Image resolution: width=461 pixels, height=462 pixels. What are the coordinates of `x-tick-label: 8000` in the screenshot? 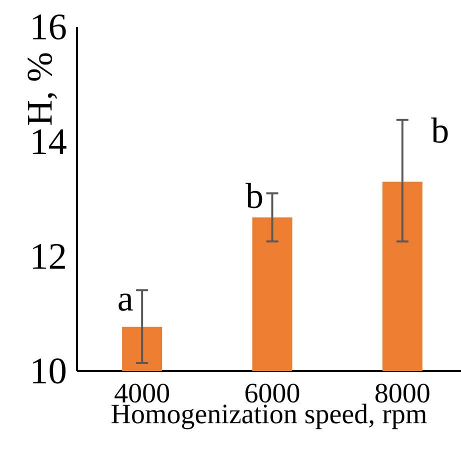 It's located at (402, 393).